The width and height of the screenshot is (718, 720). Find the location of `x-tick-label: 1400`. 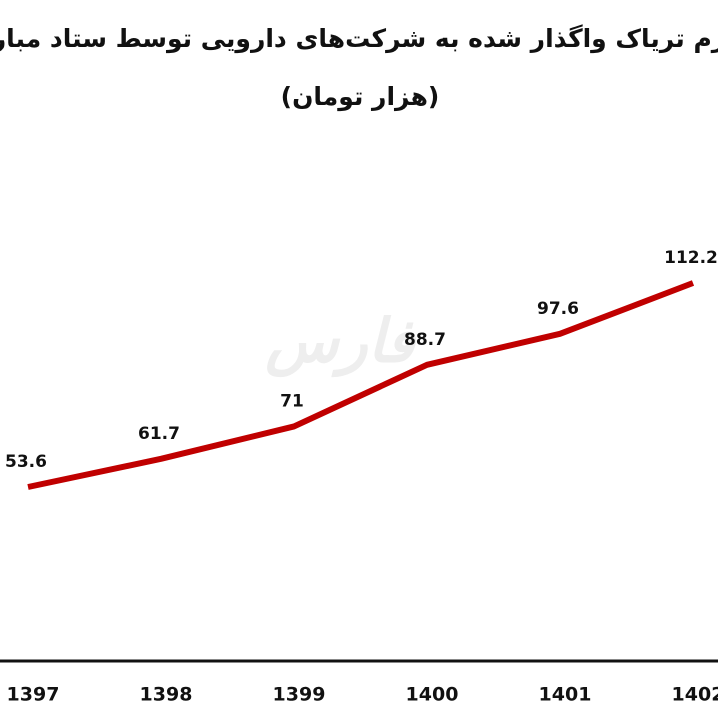

x-tick-label: 1400 is located at coordinates (432, 695).